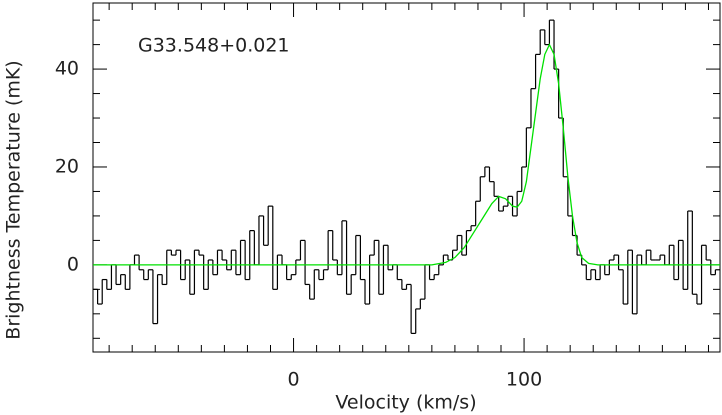 The width and height of the screenshot is (722, 415). Describe the element at coordinates (214, 46) in the screenshot. I see `annotation: G33.548+0.021` at that location.